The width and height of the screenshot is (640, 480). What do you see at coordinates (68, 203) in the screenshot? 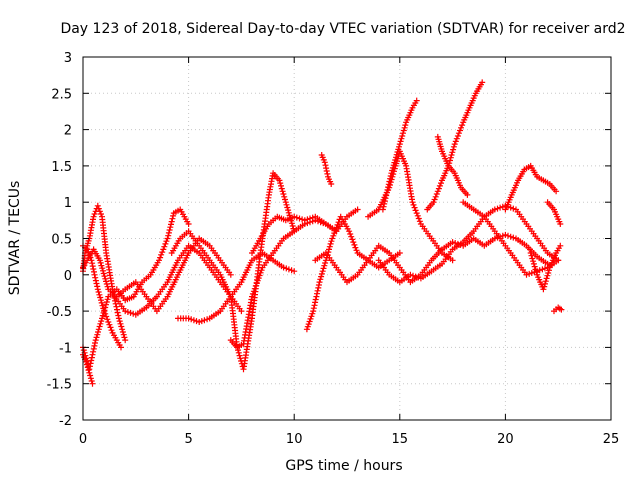
I see `y-tick-label: 1` at bounding box center [68, 203].